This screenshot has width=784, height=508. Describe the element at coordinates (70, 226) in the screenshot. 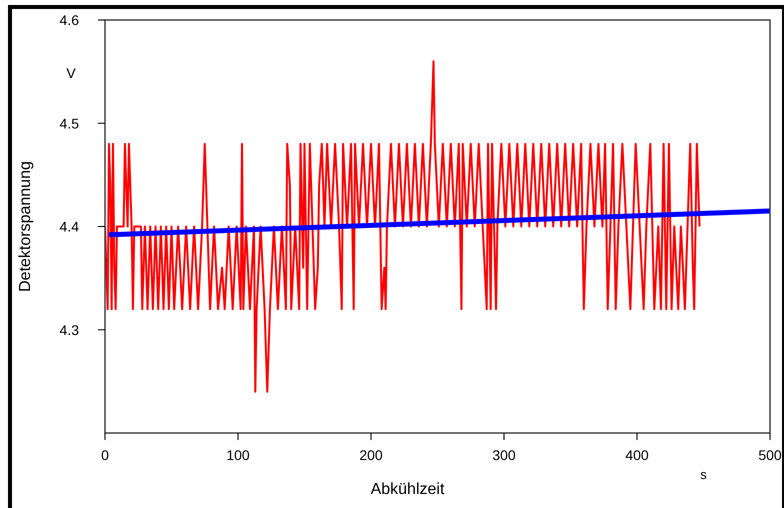

I see `y-tick-label: 4.4` at that location.